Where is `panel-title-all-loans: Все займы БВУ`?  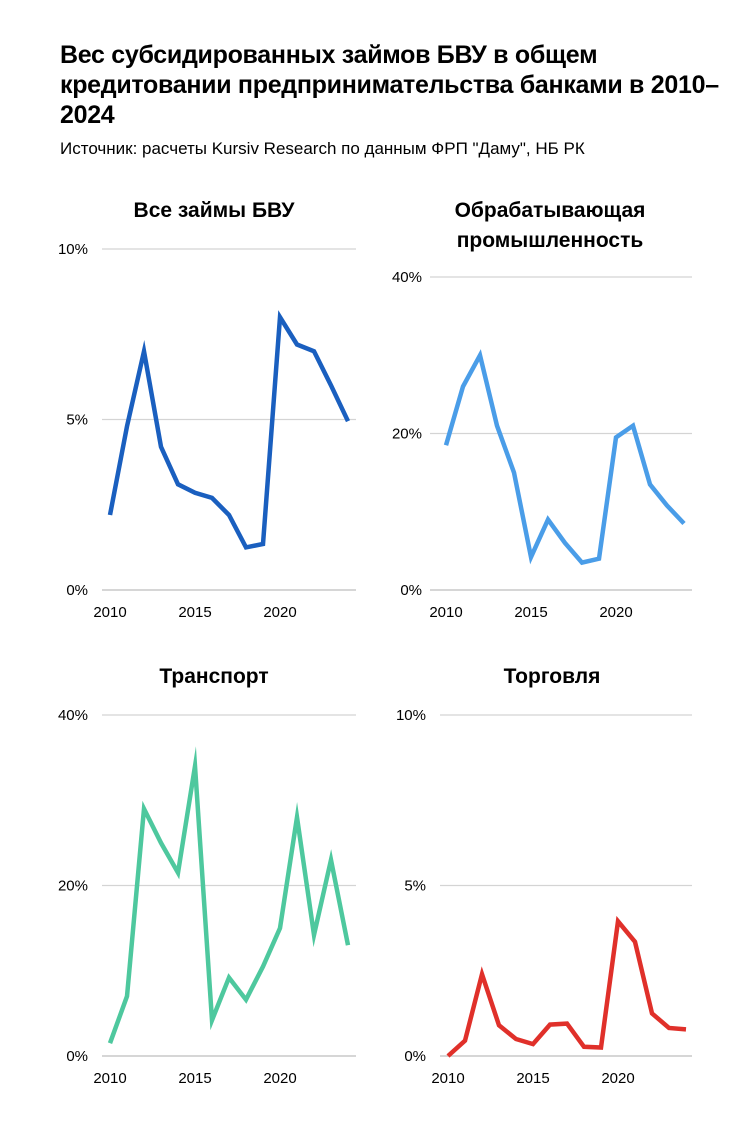
panel-title-all-loans: Все займы БВУ is located at coordinates (214, 210).